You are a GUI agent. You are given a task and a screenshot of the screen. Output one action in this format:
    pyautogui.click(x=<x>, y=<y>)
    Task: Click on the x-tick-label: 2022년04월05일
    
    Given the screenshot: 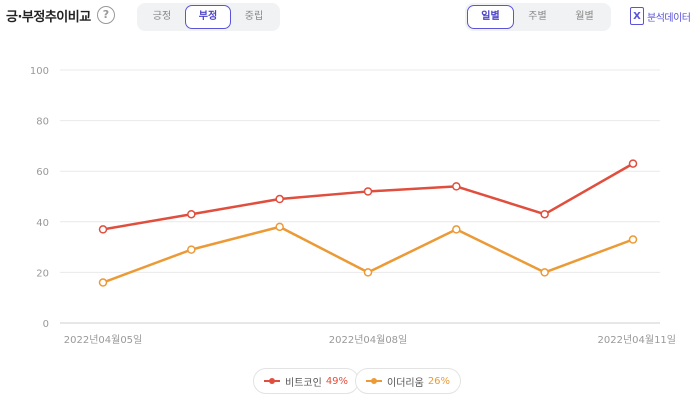 What is the action you would take?
    pyautogui.click(x=103, y=340)
    